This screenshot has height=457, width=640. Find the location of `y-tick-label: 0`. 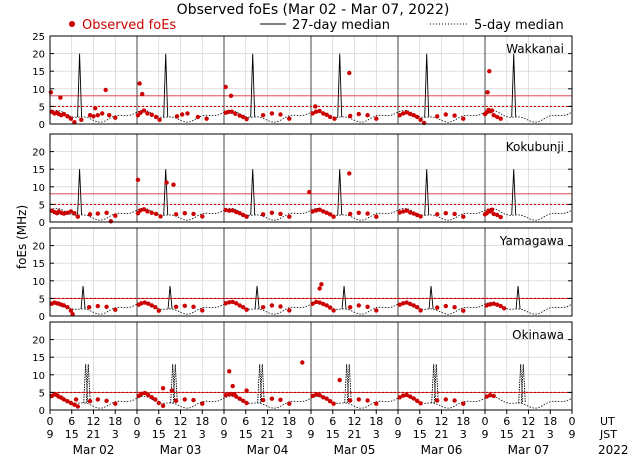

y-tick-label: 0 is located at coordinates (42, 317).